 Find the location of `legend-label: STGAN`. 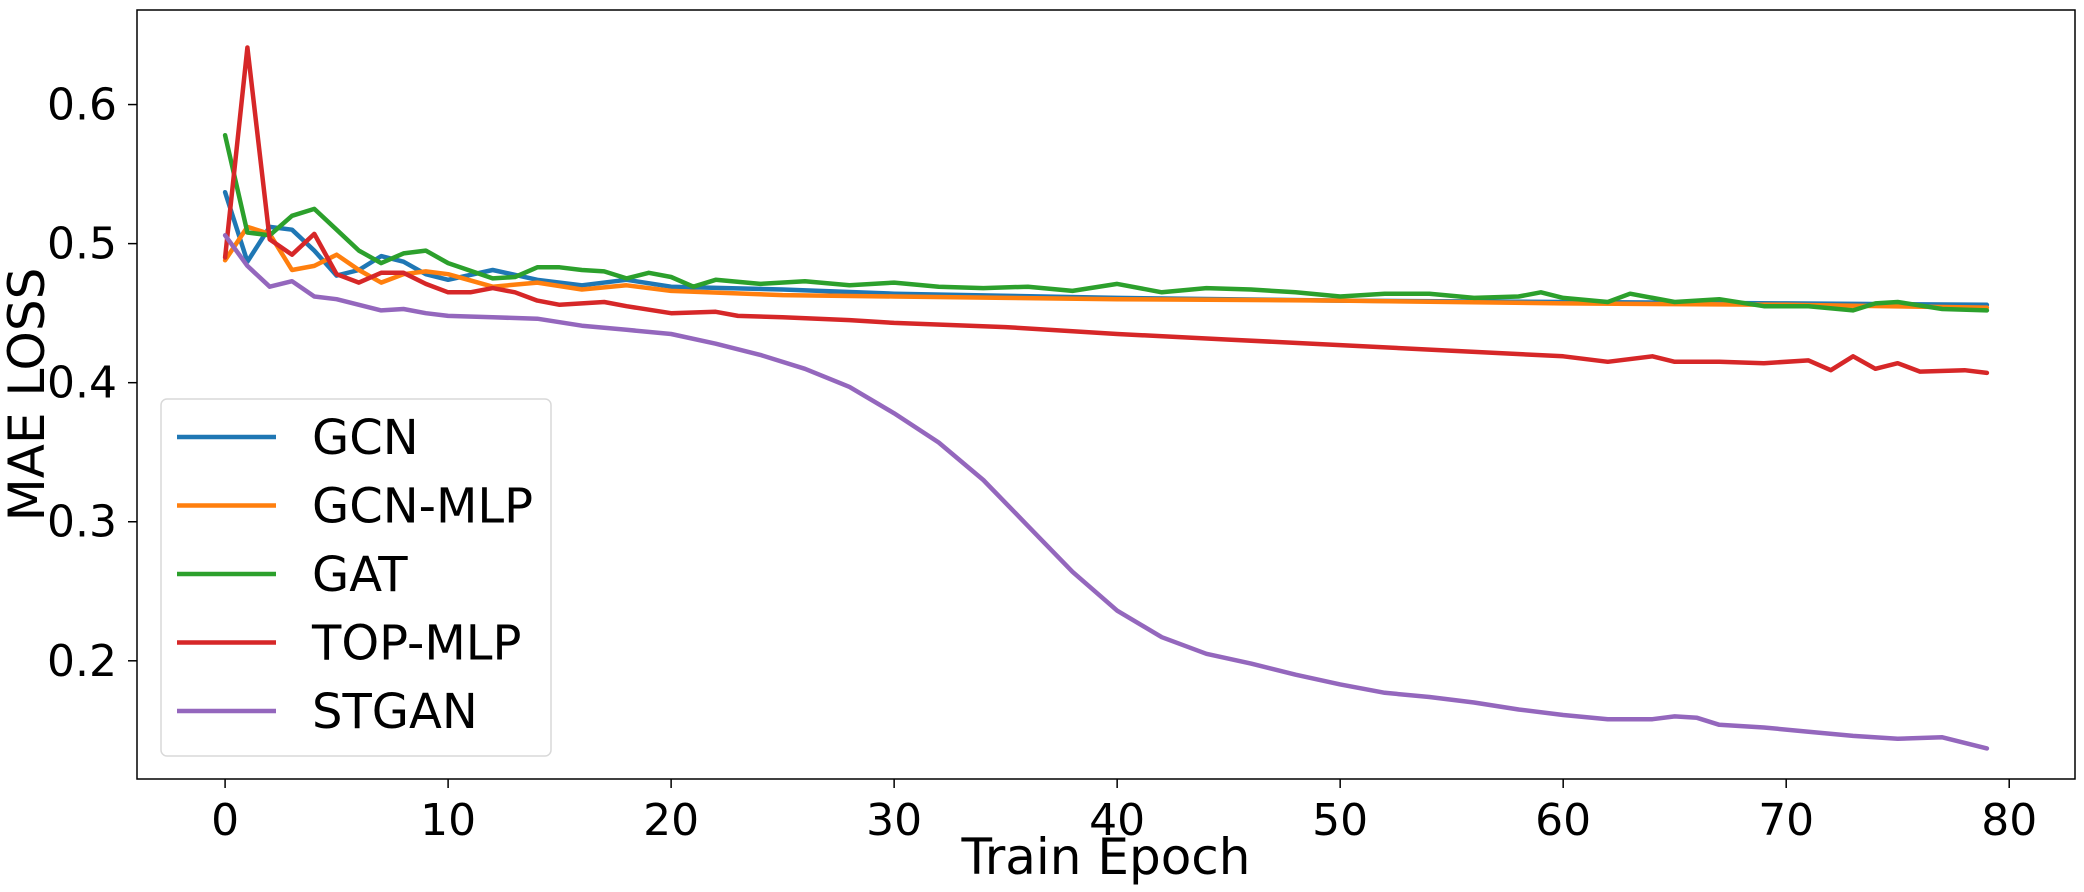

legend-label: STGAN is located at coordinates (395, 712).